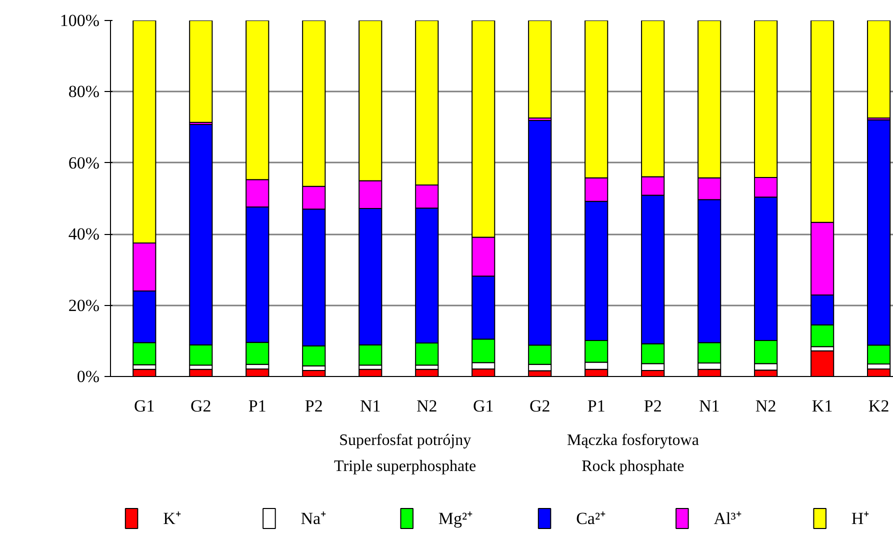  Describe the element at coordinates (728, 518) in the screenshot. I see `legend-label: Al³⁺` at that location.